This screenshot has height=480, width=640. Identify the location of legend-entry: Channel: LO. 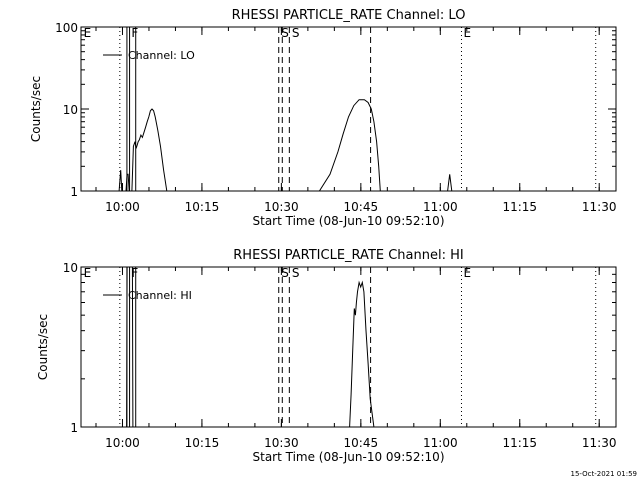
(161, 55).